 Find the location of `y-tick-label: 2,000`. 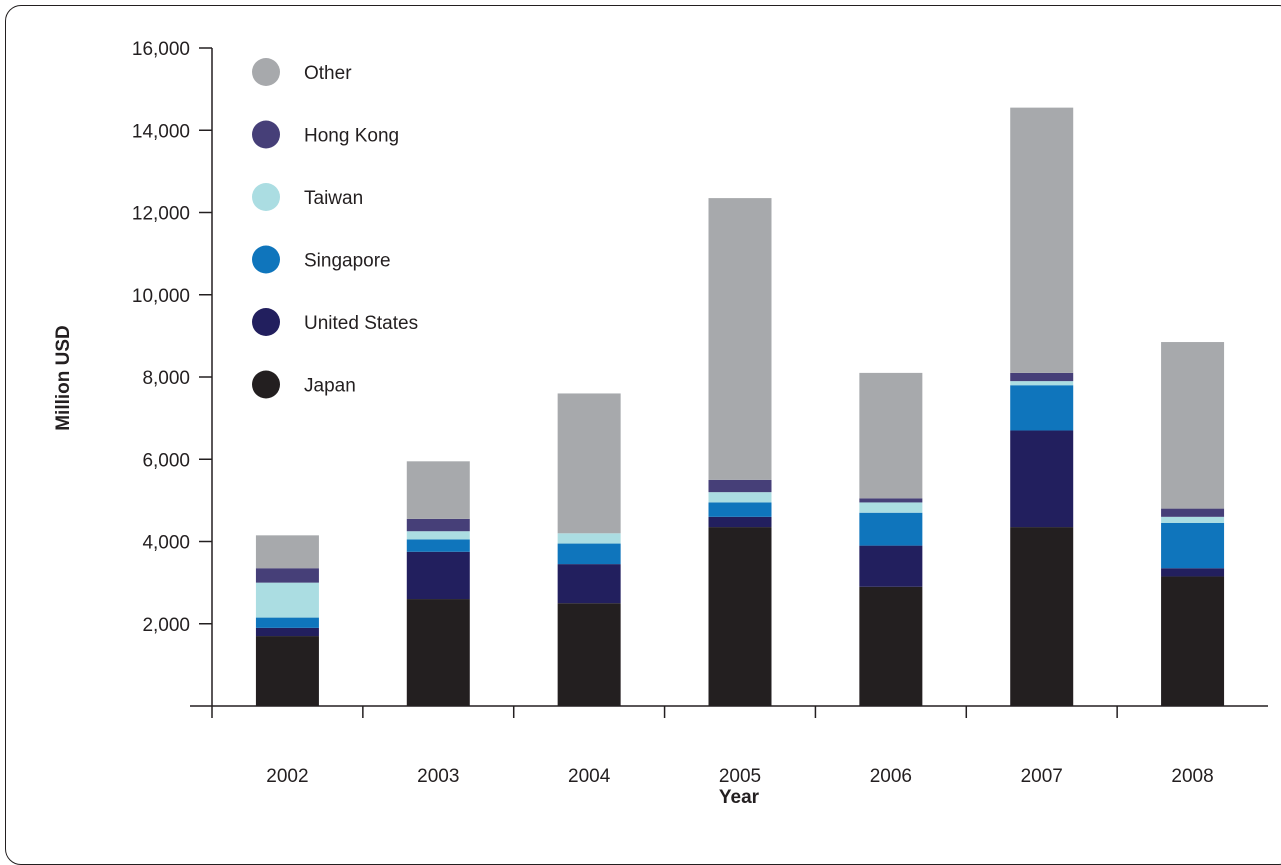

y-tick-label: 2,000 is located at coordinates (166, 625).